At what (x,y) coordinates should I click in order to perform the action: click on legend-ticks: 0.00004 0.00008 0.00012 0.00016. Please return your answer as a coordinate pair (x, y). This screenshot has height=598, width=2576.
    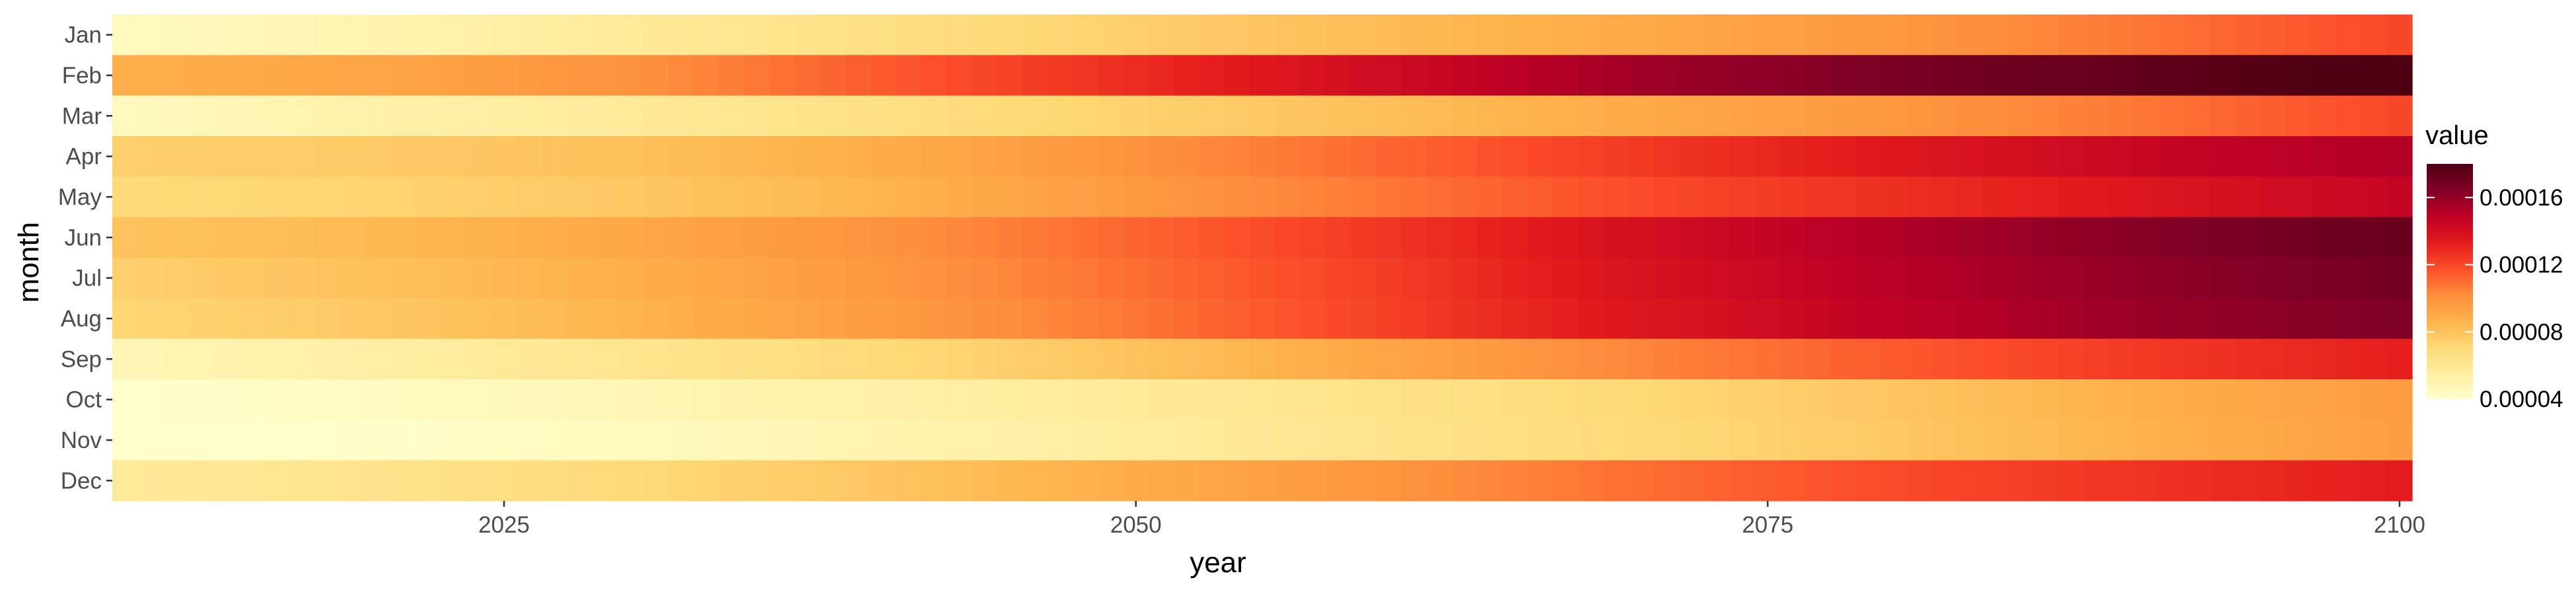
    Looking at the image, I should click on (2495, 298).